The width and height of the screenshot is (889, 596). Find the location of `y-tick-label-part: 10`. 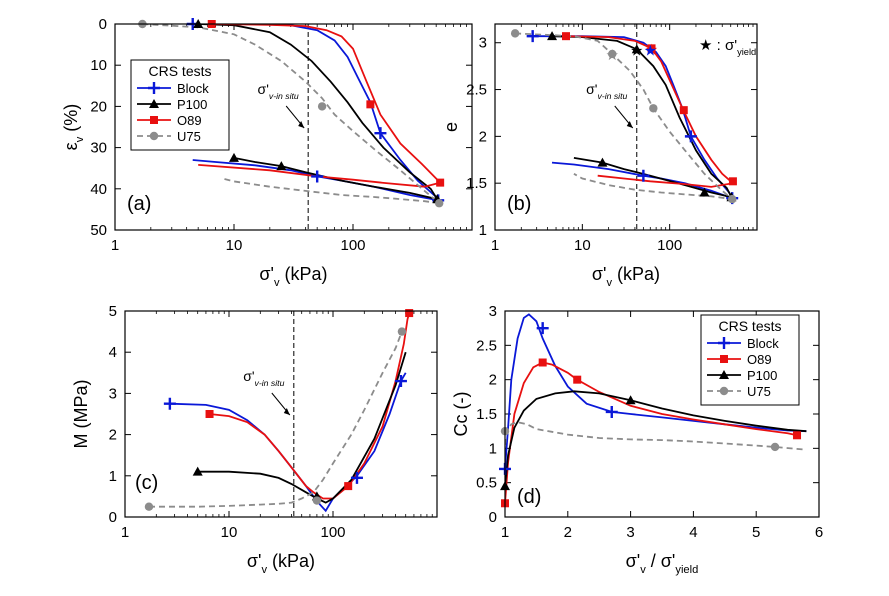

y-tick-label-part: 10 is located at coordinates (98, 65).